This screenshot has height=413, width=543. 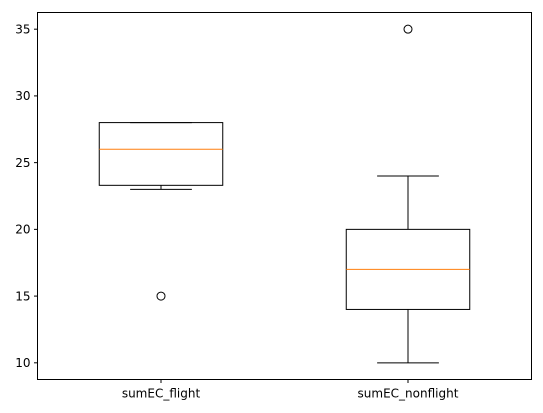 What do you see at coordinates (22, 163) in the screenshot?
I see `y-tick-label: 25` at bounding box center [22, 163].